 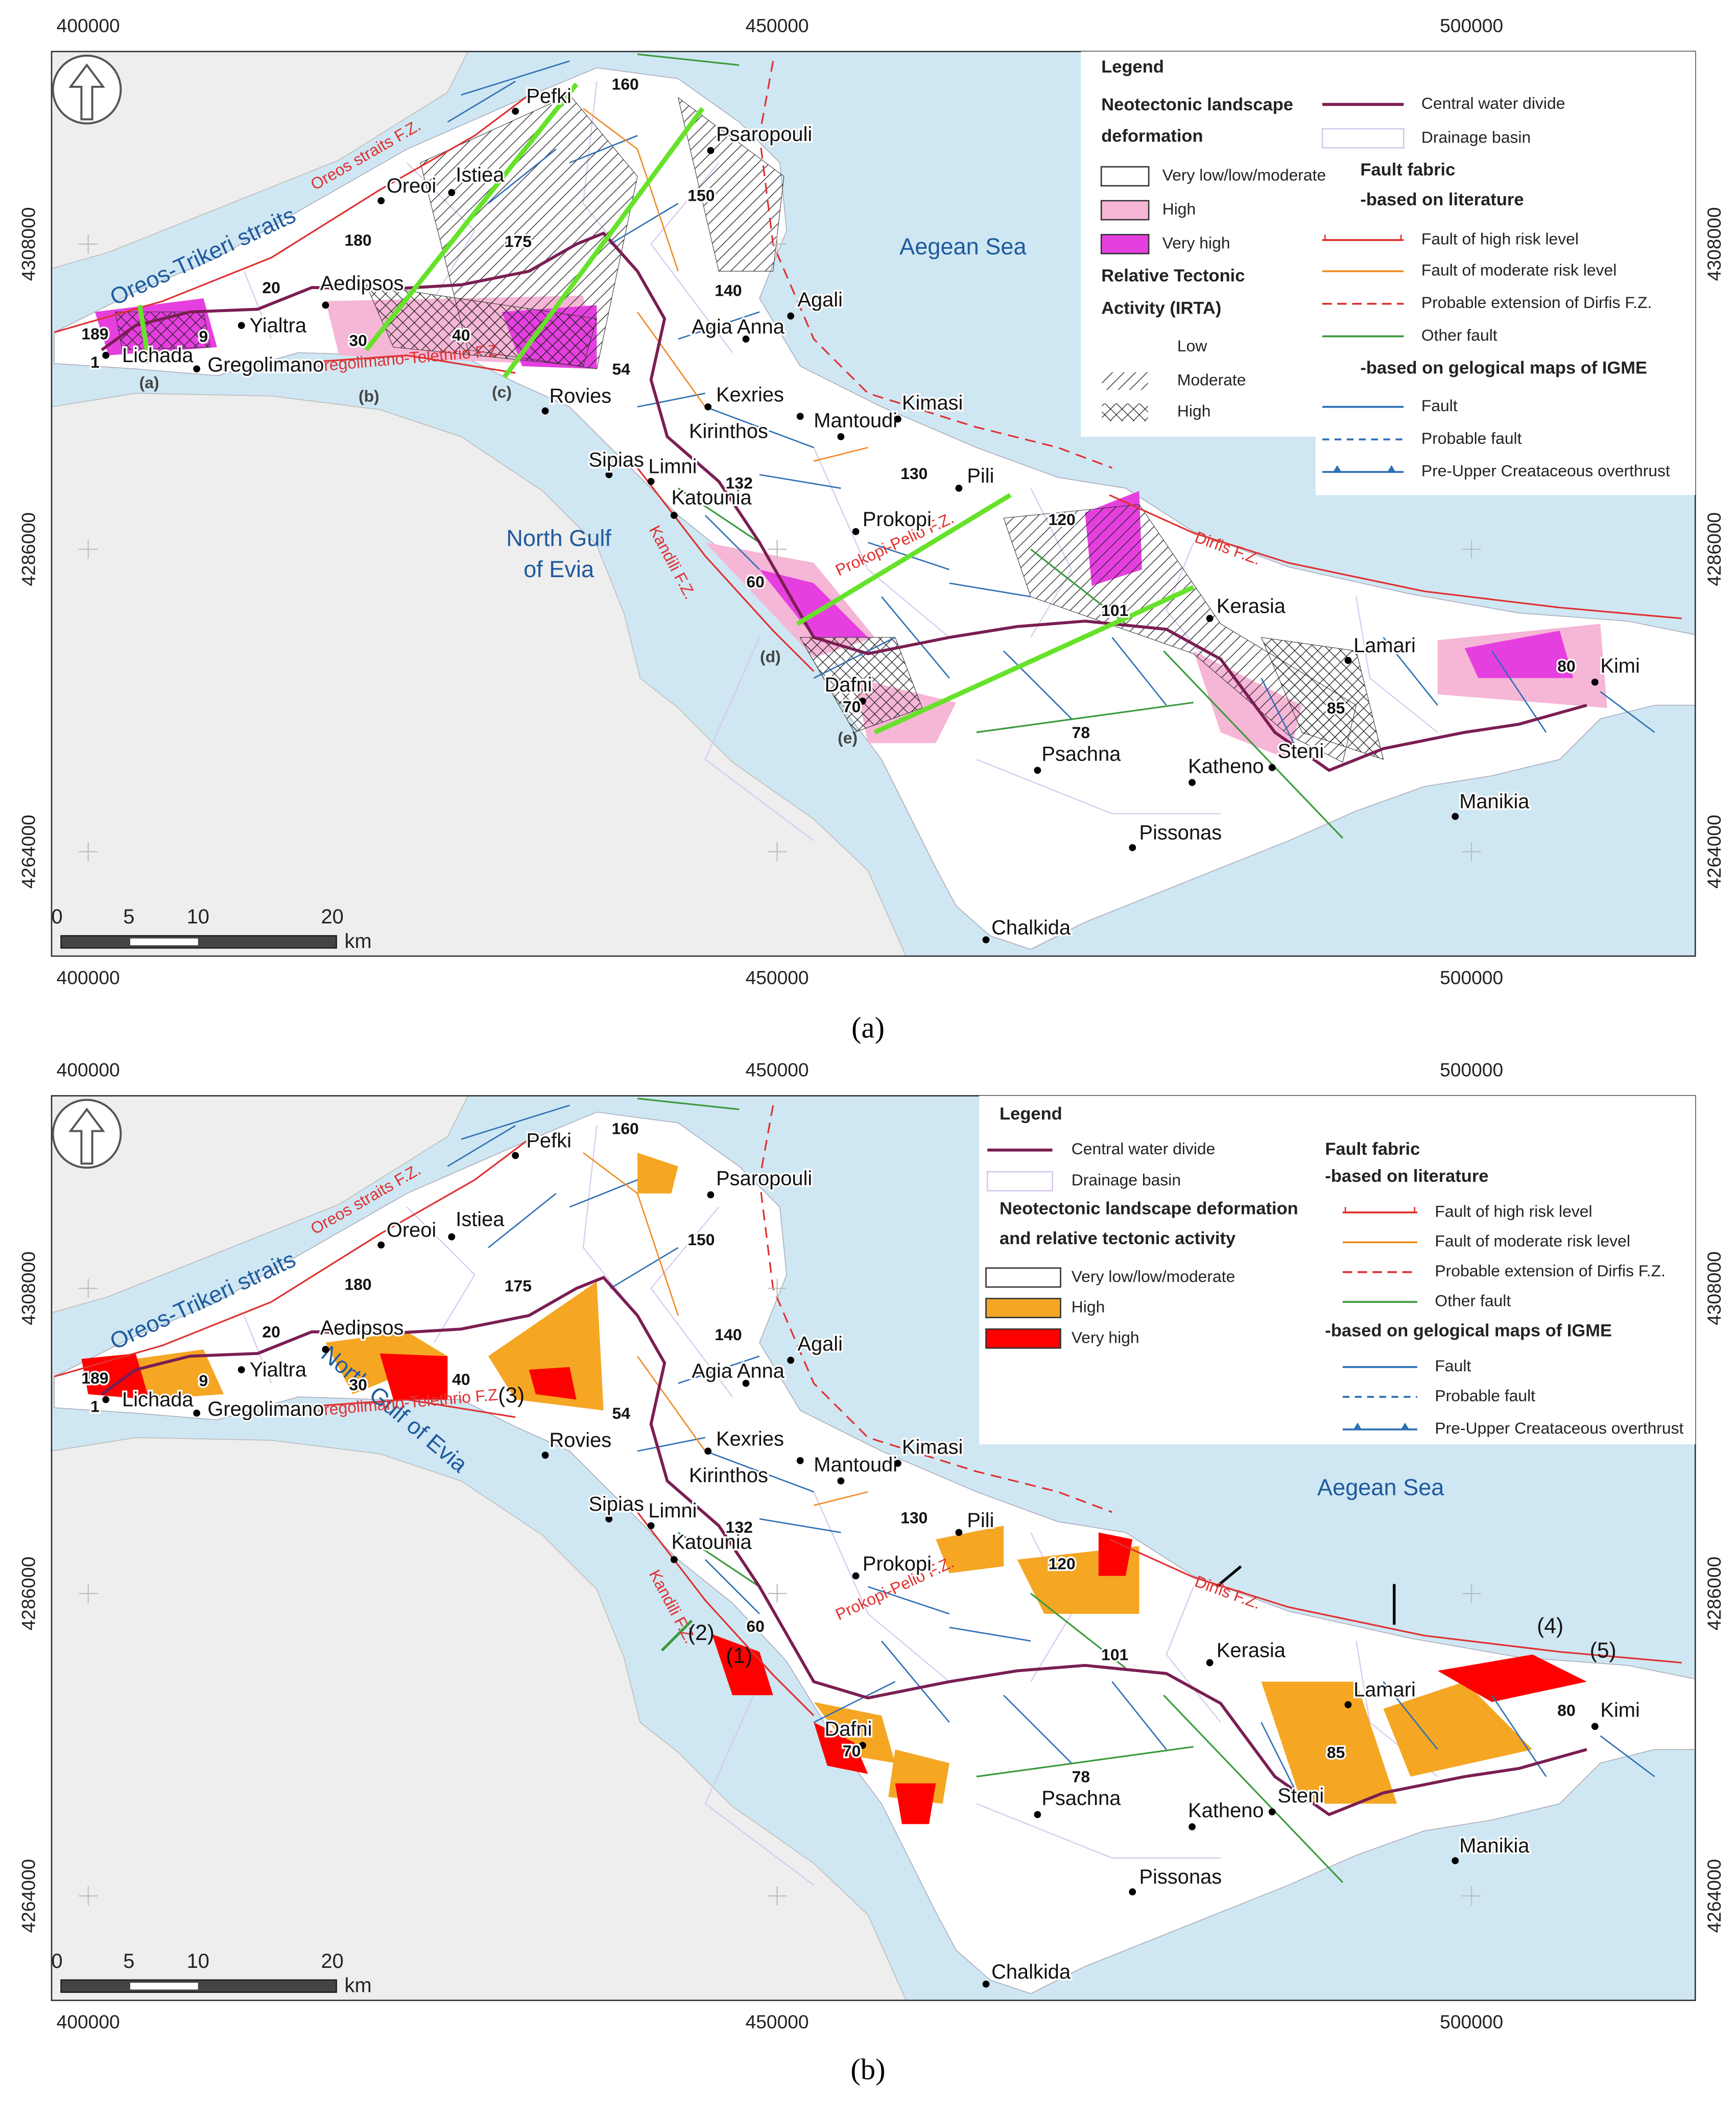 I want to click on fault-moderate, so click(x=671, y=360).